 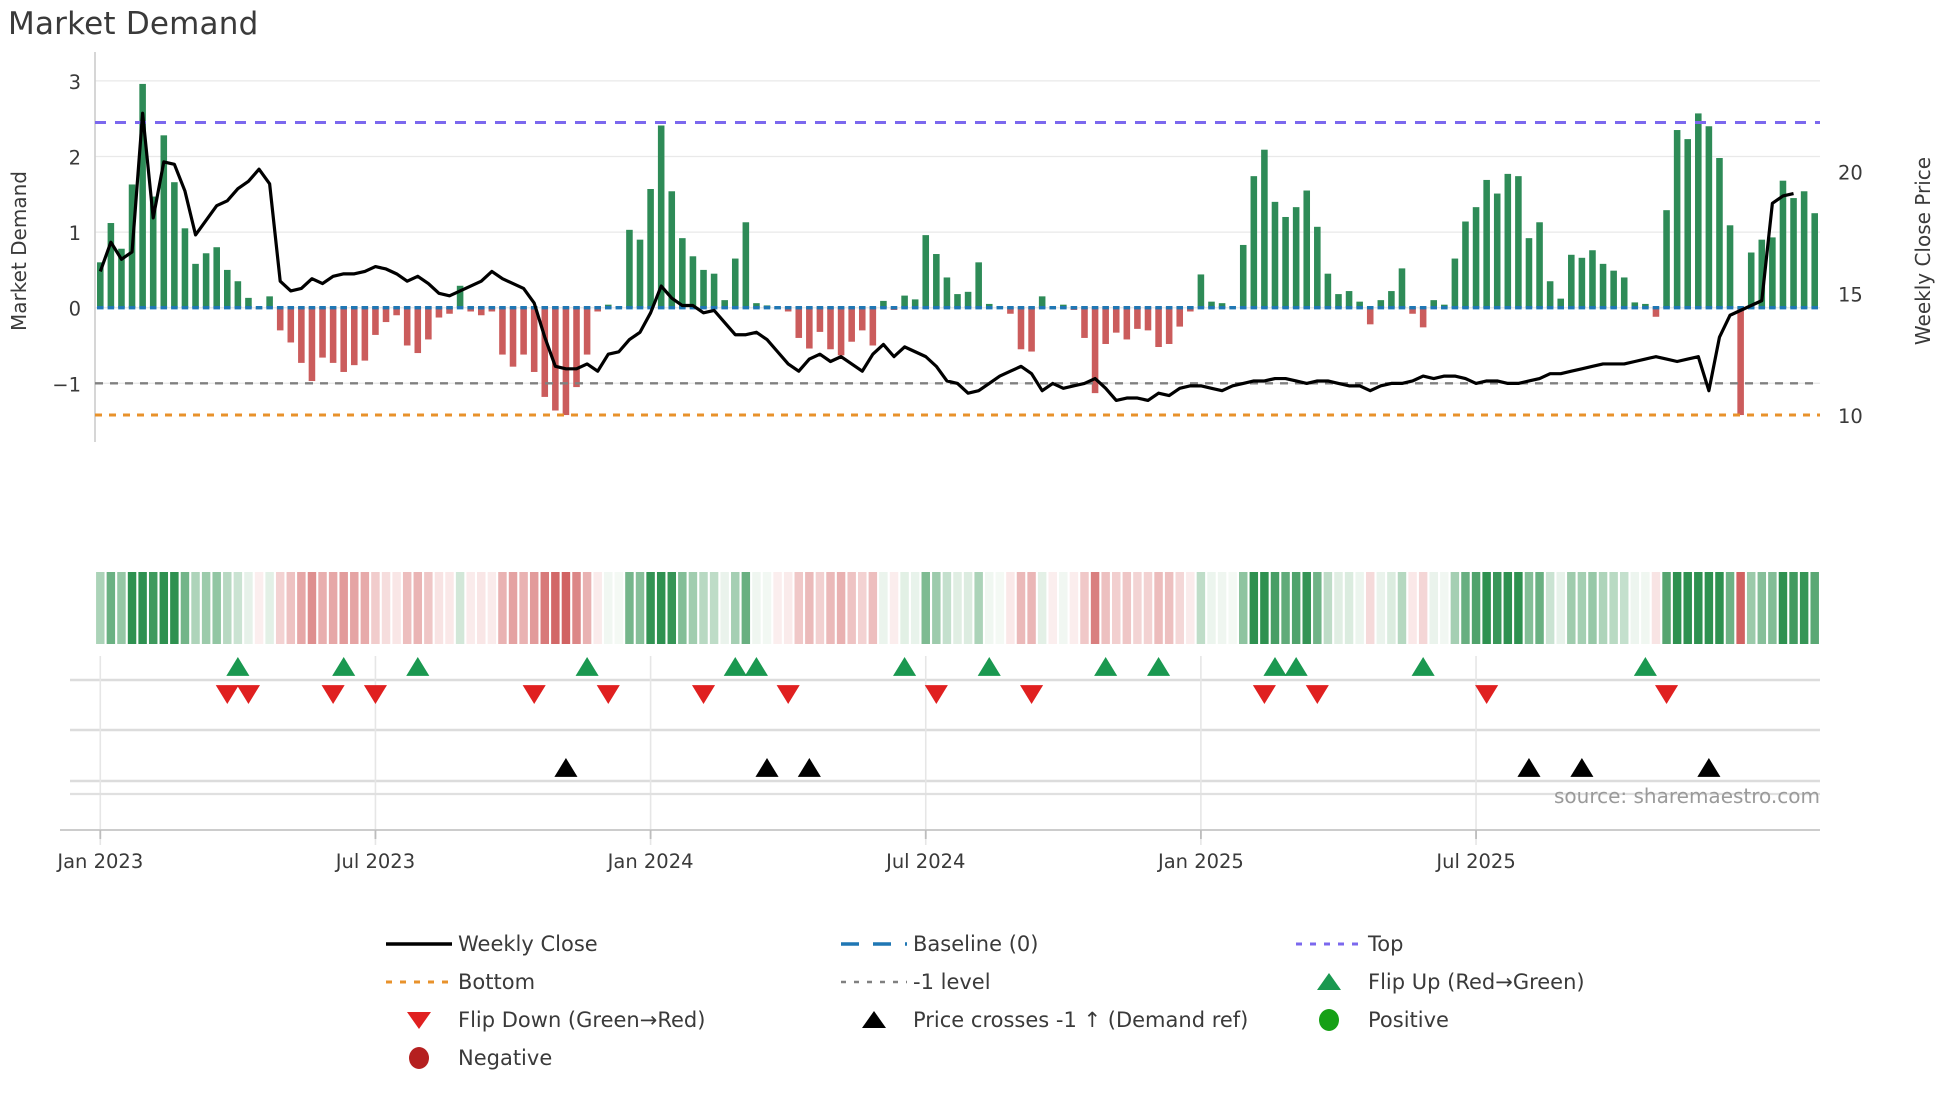 What do you see at coordinates (1510, 982) in the screenshot?
I see `legend-item: Flip Up (Red→Green)` at bounding box center [1510, 982].